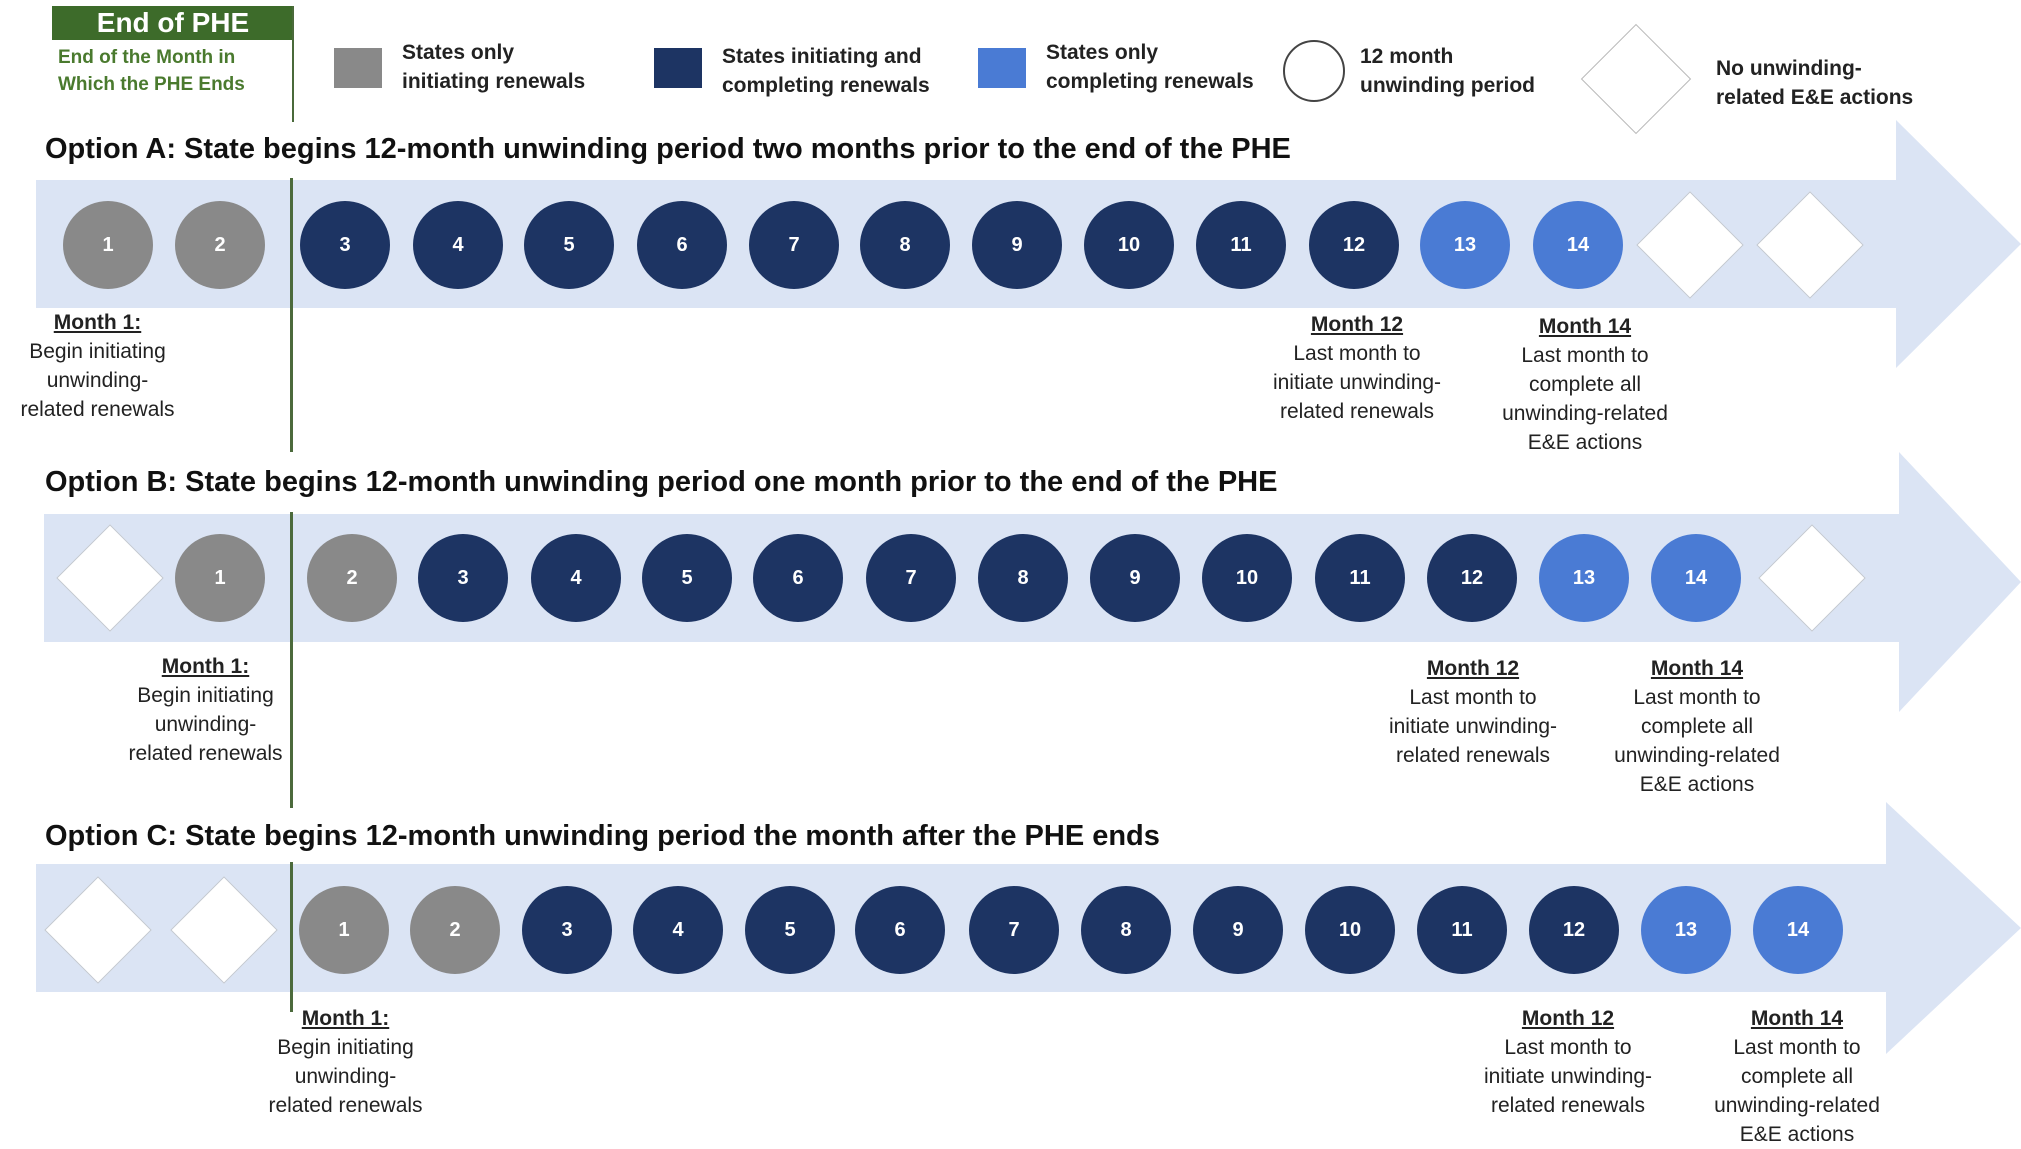 The image size is (2021, 1149). I want to click on option-c-month14-l3: unwinding-related, so click(1797, 1105).